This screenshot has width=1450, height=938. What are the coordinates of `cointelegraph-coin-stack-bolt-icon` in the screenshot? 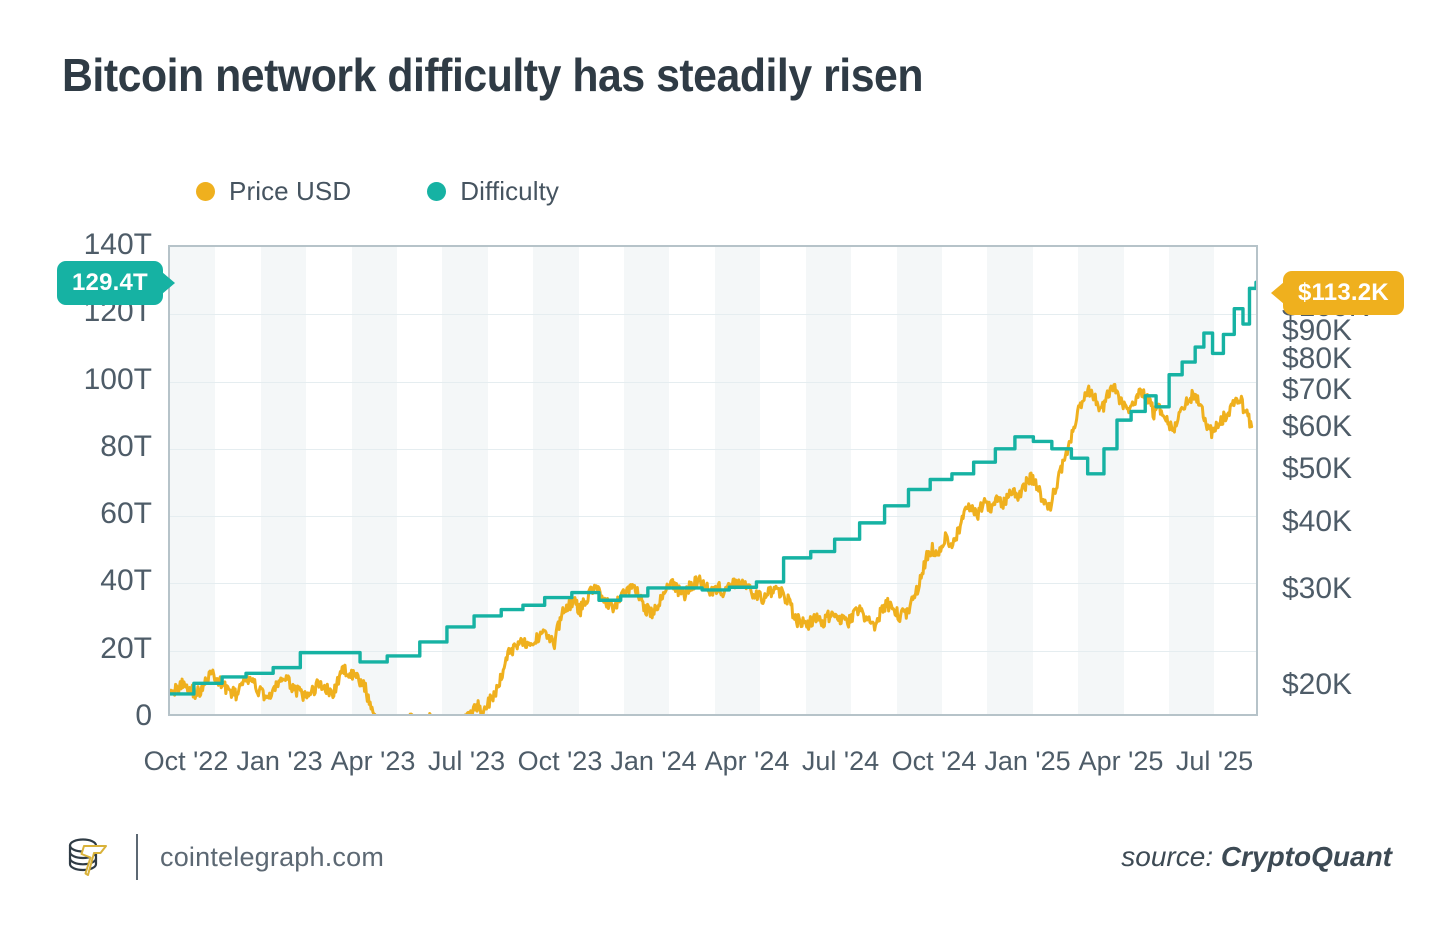 It's located at (88, 857).